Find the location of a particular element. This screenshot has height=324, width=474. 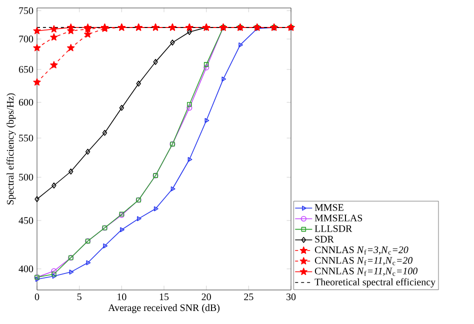

y-tick-label: 600 is located at coordinates (26, 102).